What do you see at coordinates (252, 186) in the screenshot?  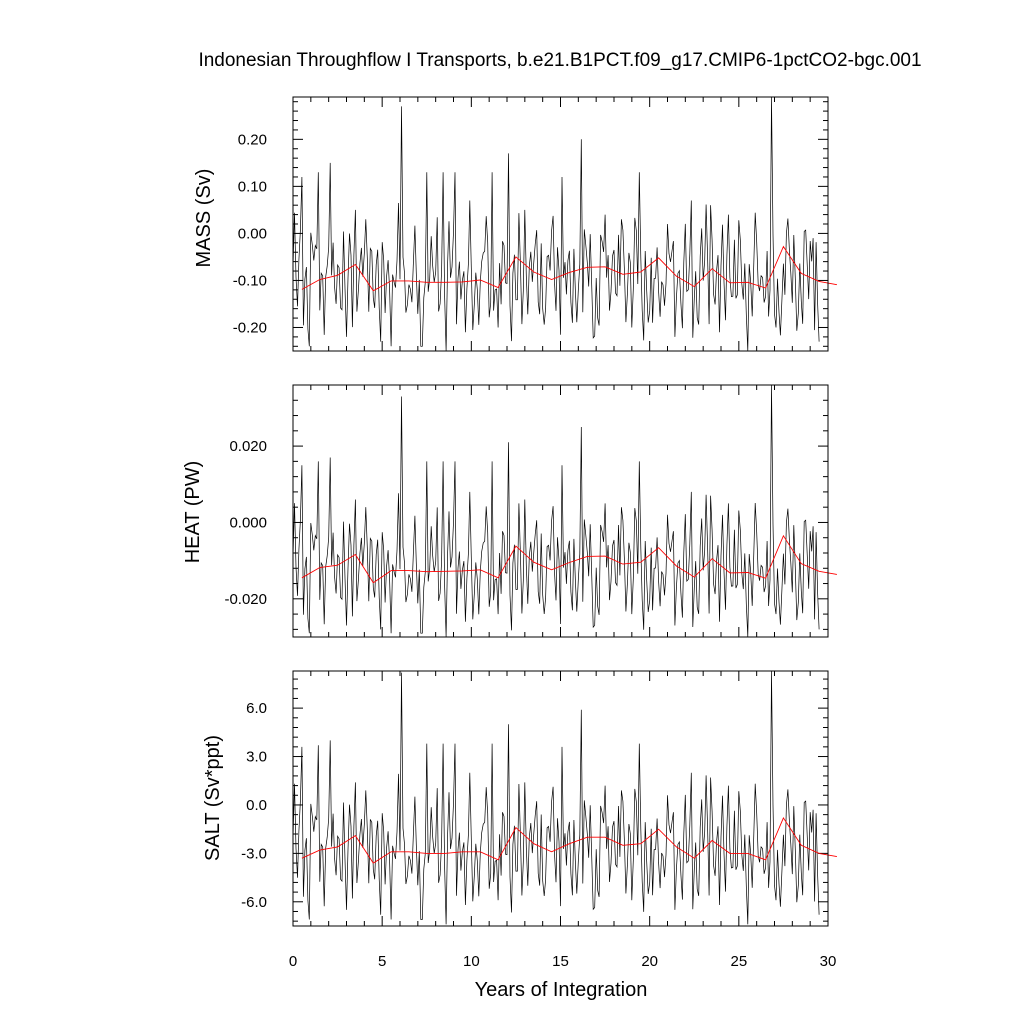 I see `y-tick-label: 0.10` at bounding box center [252, 186].